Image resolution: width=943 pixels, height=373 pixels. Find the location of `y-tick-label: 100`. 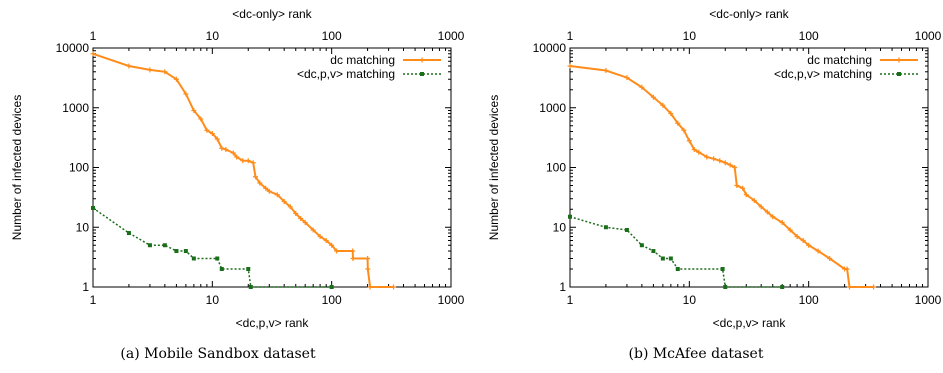

y-tick-label: 100 is located at coordinates (79, 168).